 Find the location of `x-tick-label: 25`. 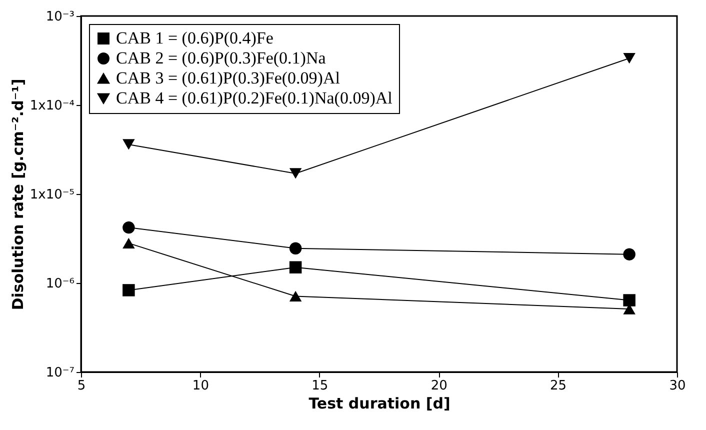

x-tick-label: 25 is located at coordinates (558, 386).